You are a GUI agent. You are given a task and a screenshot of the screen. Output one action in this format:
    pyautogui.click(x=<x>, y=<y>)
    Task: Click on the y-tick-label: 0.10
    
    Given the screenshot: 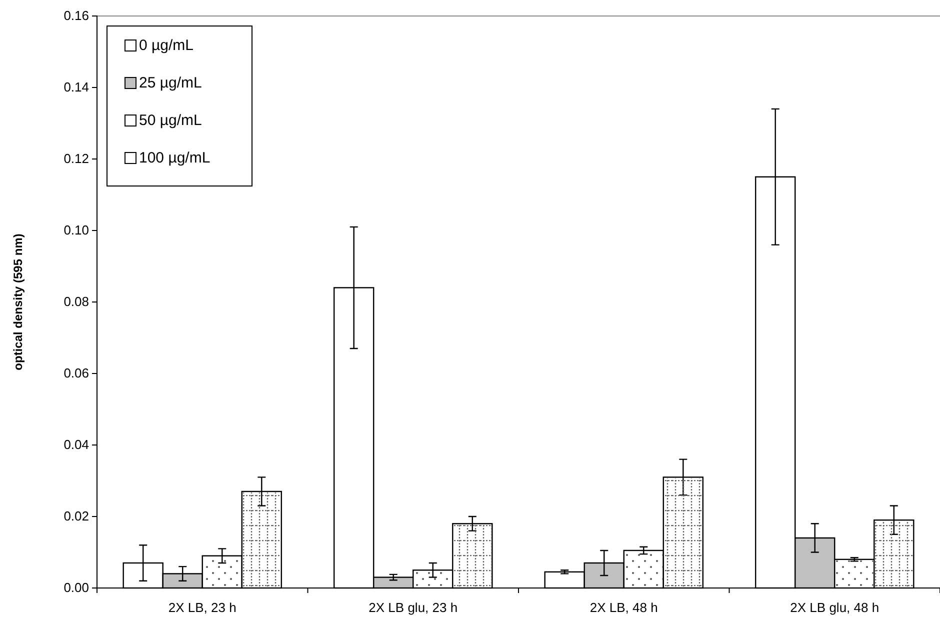 What is the action you would take?
    pyautogui.click(x=76, y=230)
    